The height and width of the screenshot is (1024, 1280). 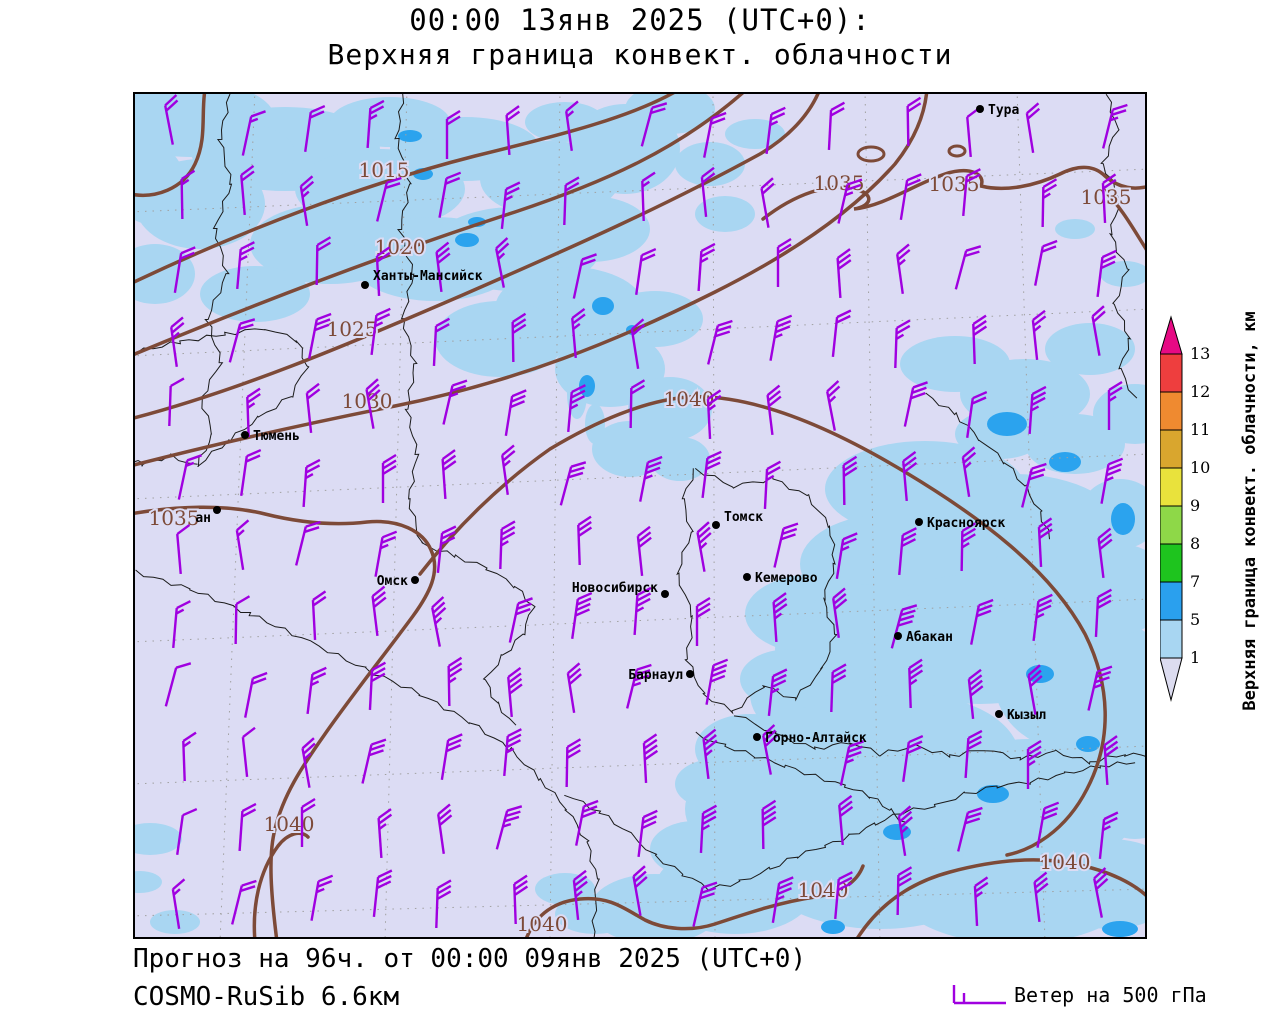 What do you see at coordinates (400, 247) in the screenshot?
I see `isobar-label: 1020` at bounding box center [400, 247].